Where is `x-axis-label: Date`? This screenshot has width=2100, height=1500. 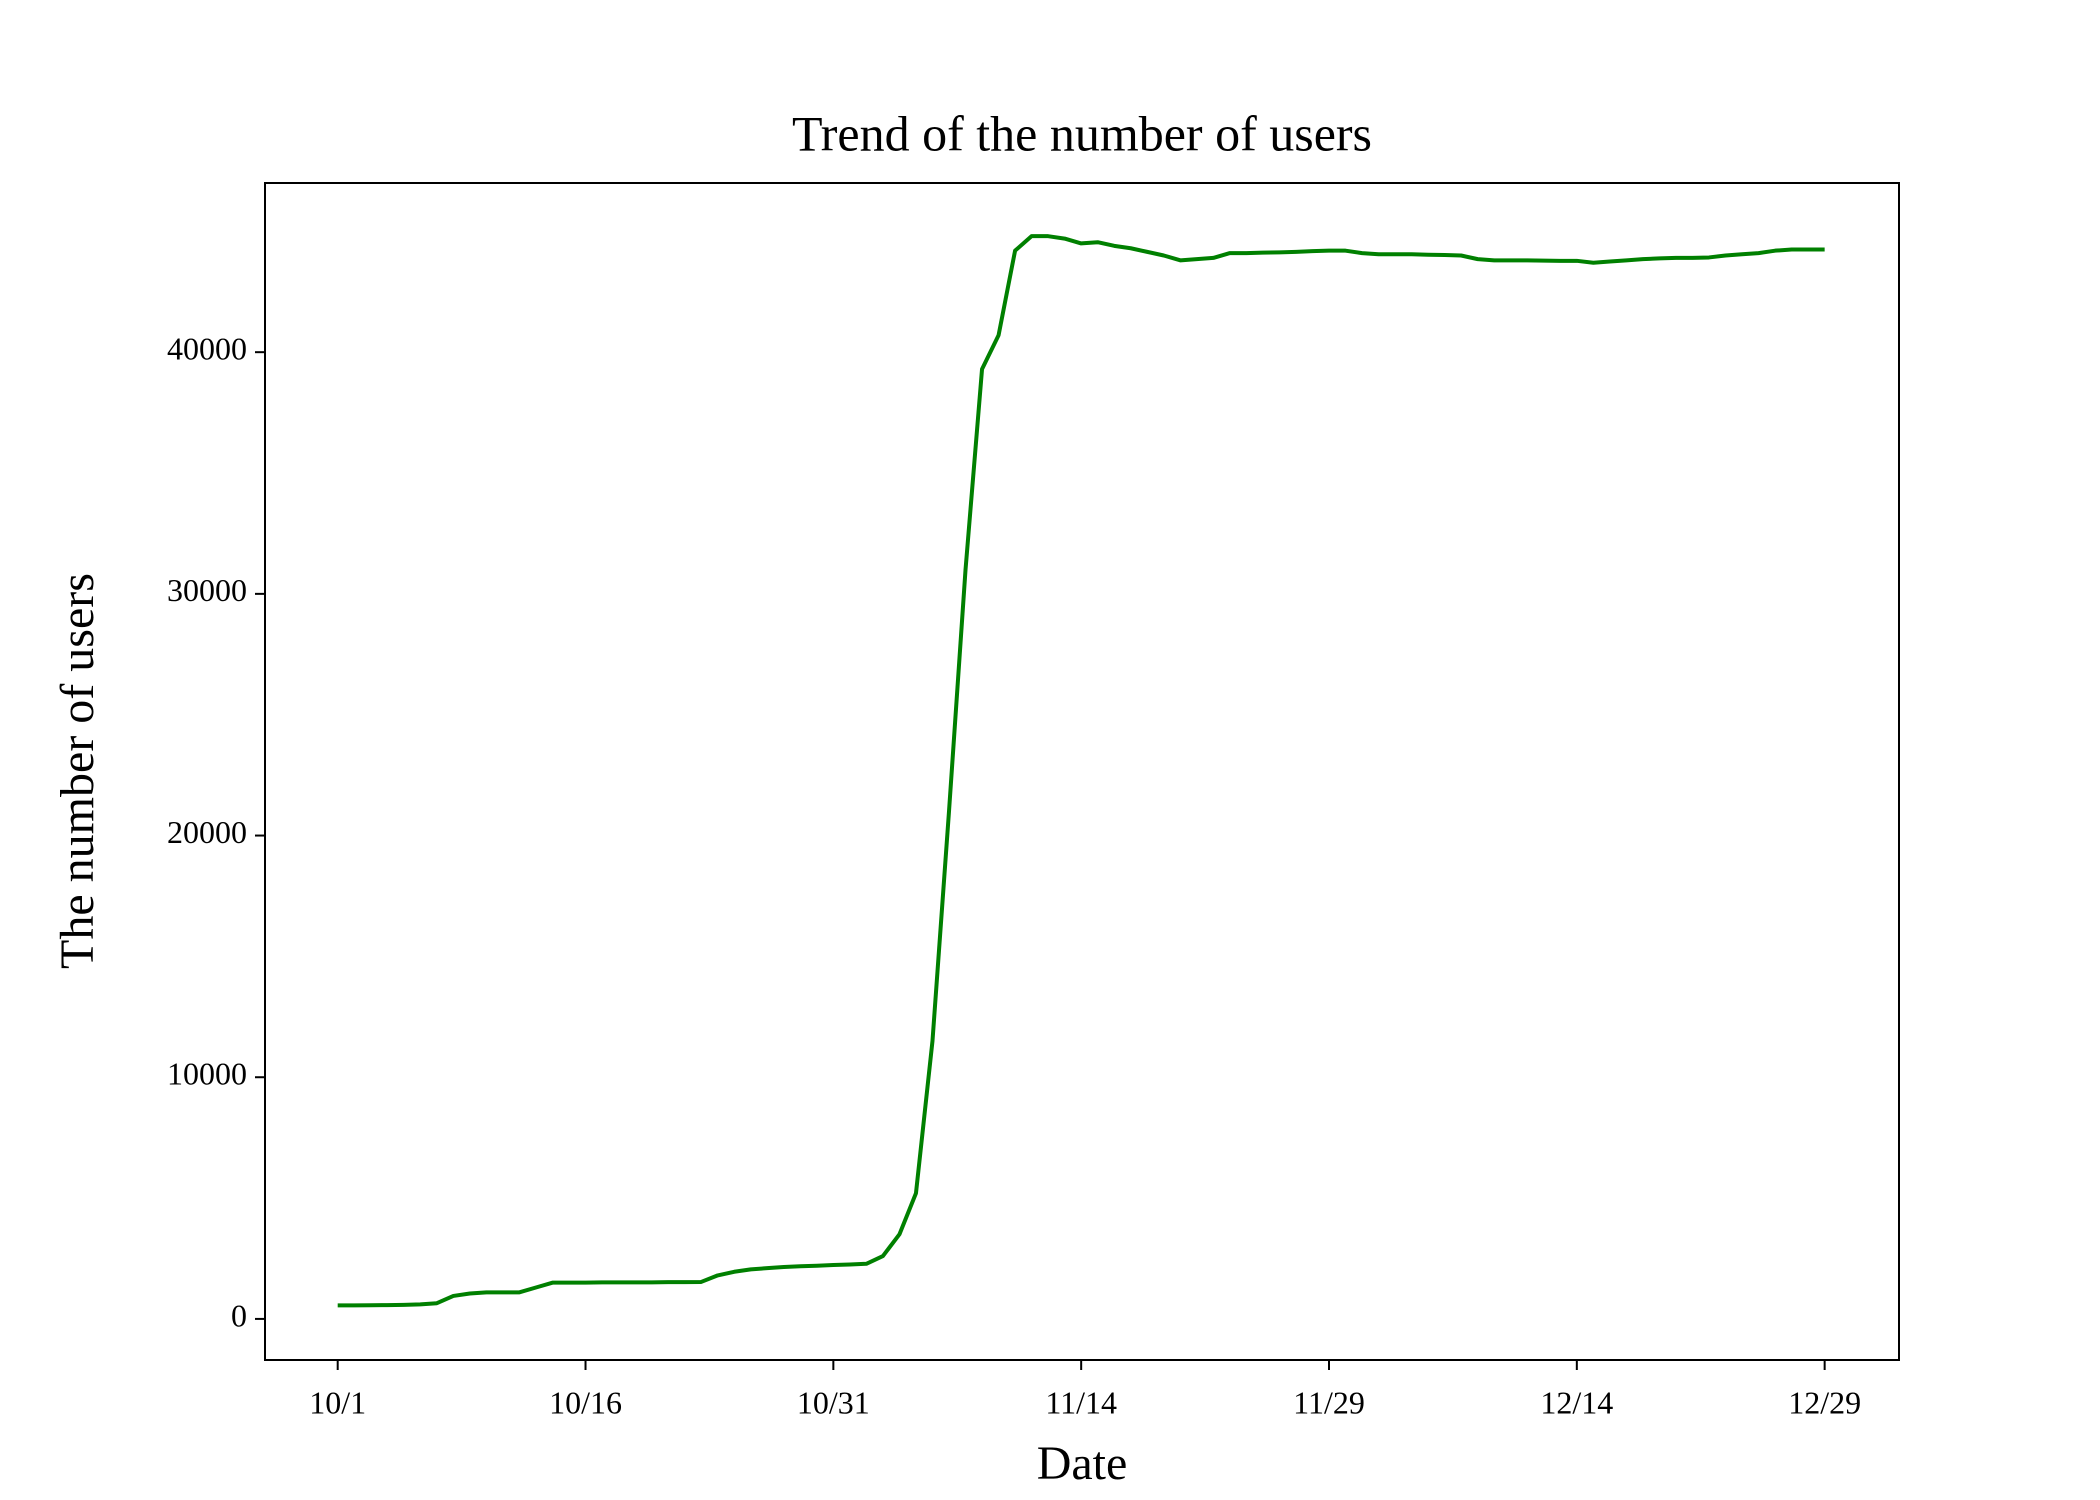
x-axis-label: Date is located at coordinates (1082, 1463).